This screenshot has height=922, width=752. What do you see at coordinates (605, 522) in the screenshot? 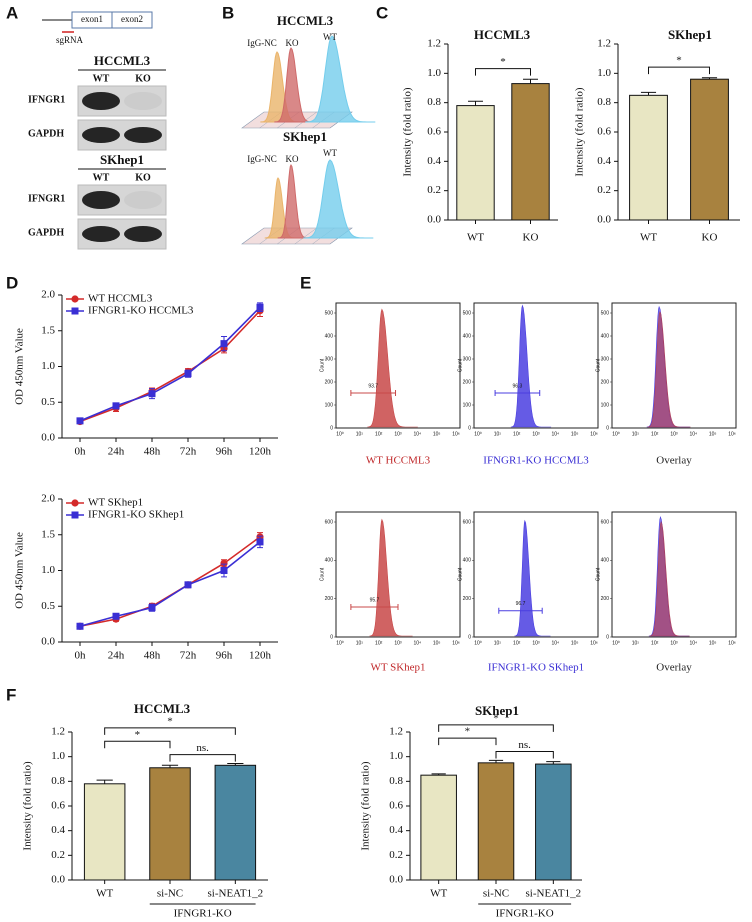
I see `y-tick-label: 600` at bounding box center [605, 522].